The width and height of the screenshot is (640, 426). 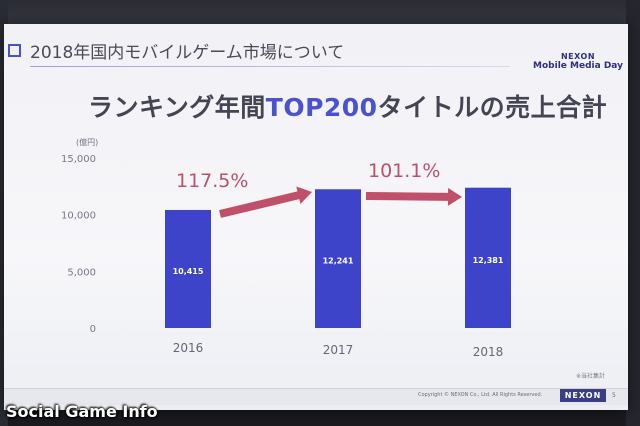 I want to click on bar-value-label: 12,381, so click(x=488, y=260).